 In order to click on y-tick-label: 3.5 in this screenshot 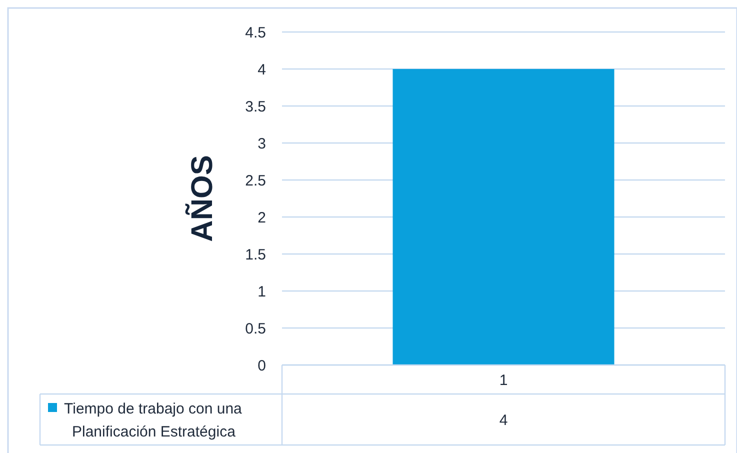, I will do `click(255, 107)`.